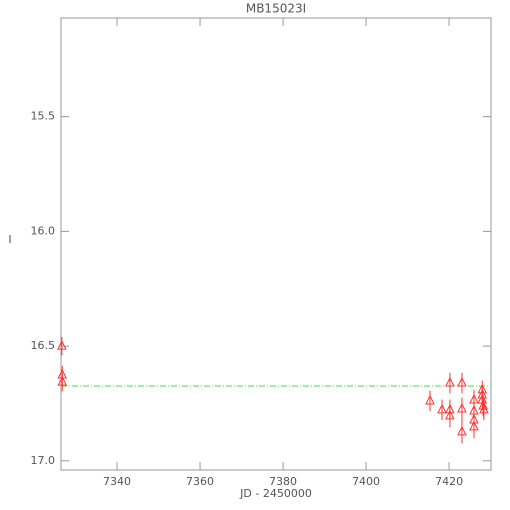  I want to click on chart-title: MB15023I, so click(276, 9).